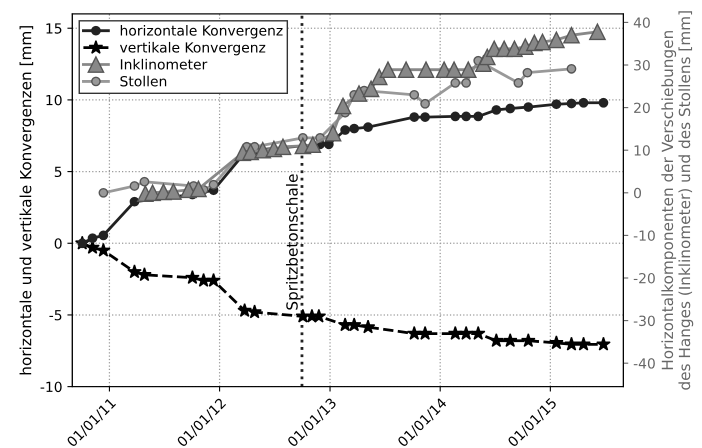 This screenshot has width=702, height=448. What do you see at coordinates (677, 200) in the screenshot?
I see `y2-axis-title: Horizontalkomponenten der Verschiebungen des Hanges (Inklinometer) und des Stollens [mm]` at bounding box center [677, 200].